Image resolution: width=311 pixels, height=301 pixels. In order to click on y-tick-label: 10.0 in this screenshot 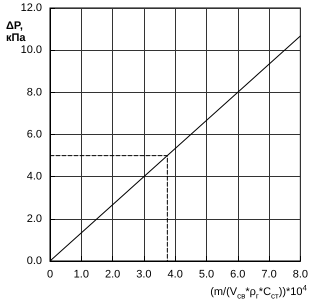, I will do `click(31, 50)`.